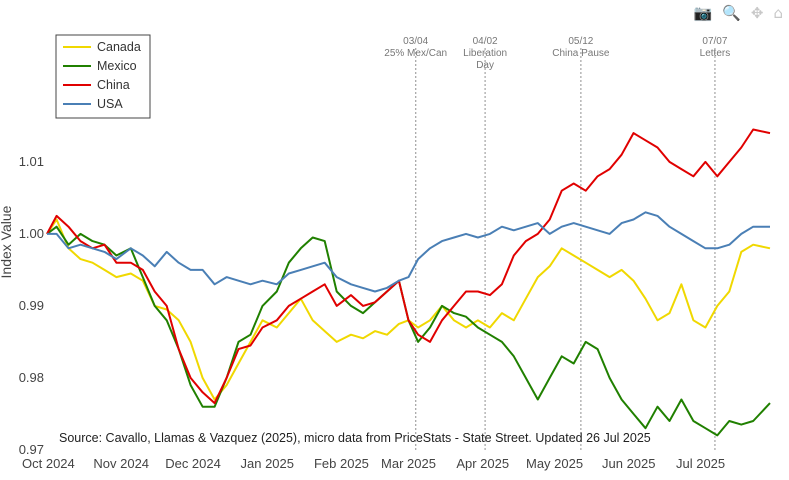 This screenshot has width=789, height=480. What do you see at coordinates (268, 463) in the screenshot?
I see `x-tick-label: Jan 2025` at bounding box center [268, 463].